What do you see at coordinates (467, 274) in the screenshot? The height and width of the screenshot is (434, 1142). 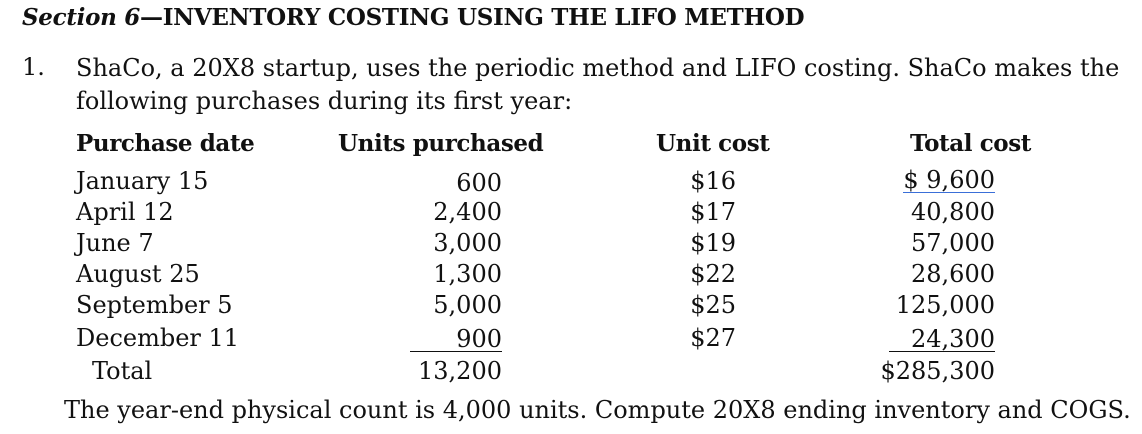 I see `row-units: 1,300` at bounding box center [467, 274].